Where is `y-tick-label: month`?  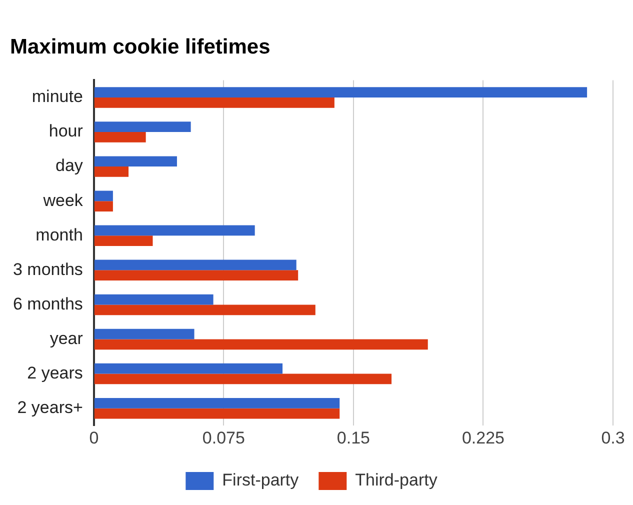 y-tick-label: month is located at coordinates (59, 234).